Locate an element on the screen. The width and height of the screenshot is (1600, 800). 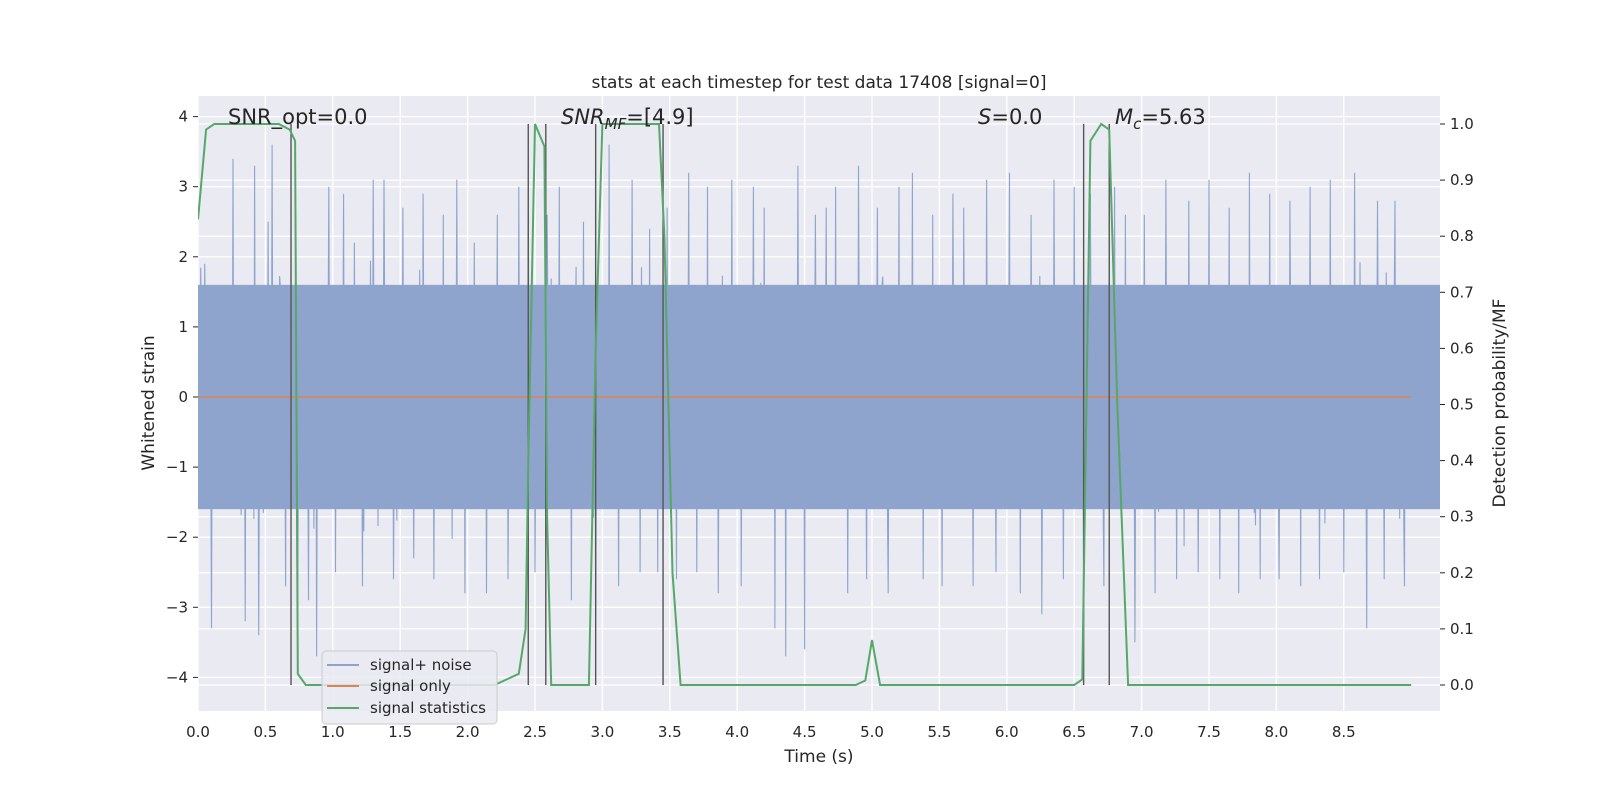
y2-tick-labels: 0.0 0.1 0.2 0.3 0.4 0.5 0.6 0.7 0.8 0.9 1.0 is located at coordinates (1457, 404).